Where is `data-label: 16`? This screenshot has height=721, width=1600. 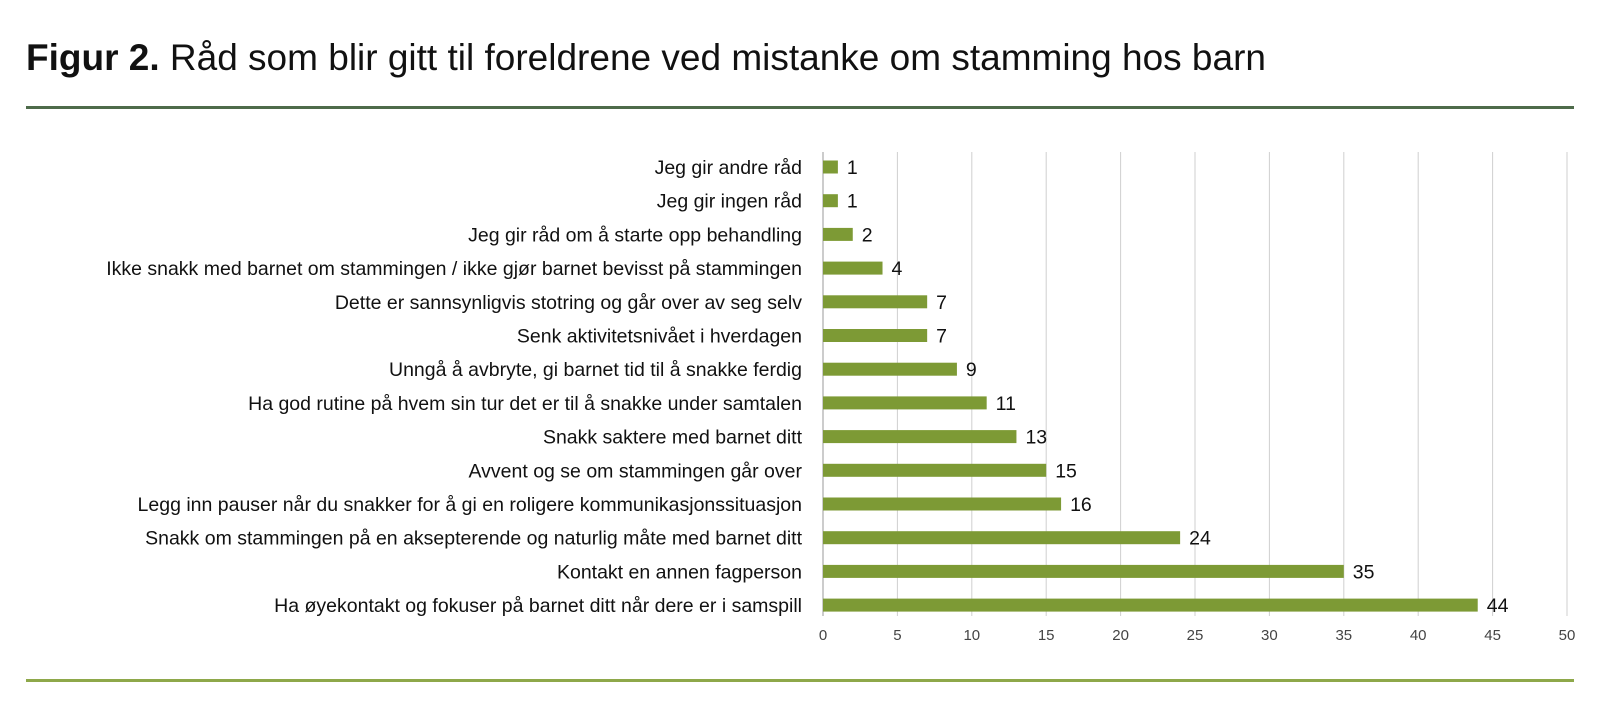 data-label: 16 is located at coordinates (1081, 505).